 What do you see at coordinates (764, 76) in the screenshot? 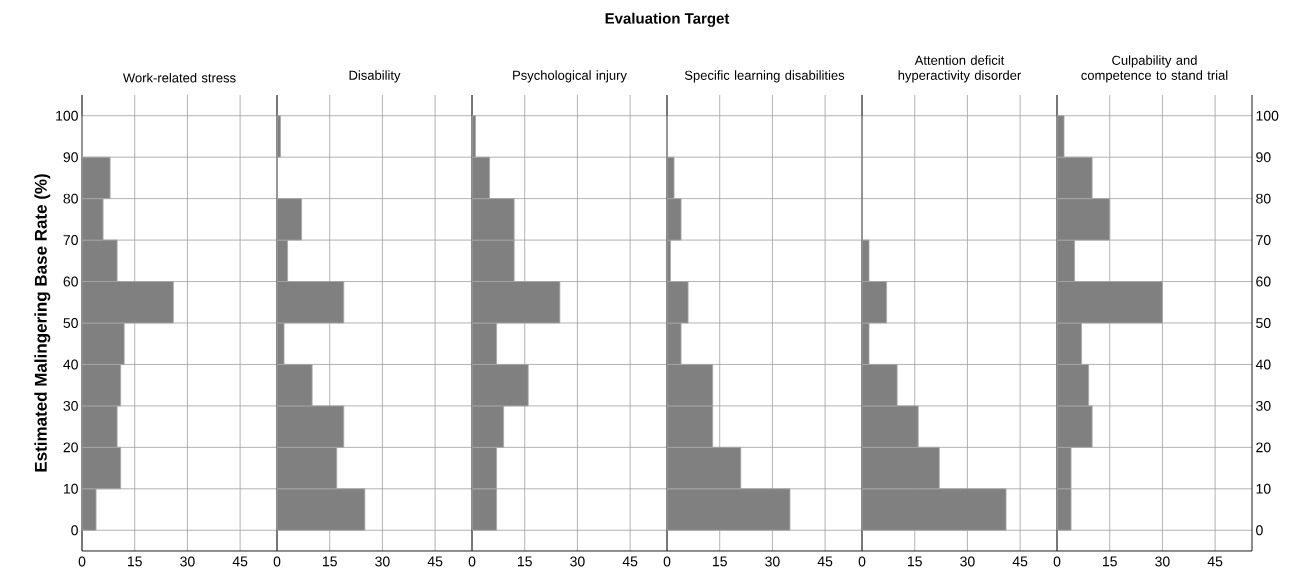
I see `chart-title: Specific learning disabilities` at bounding box center [764, 76].